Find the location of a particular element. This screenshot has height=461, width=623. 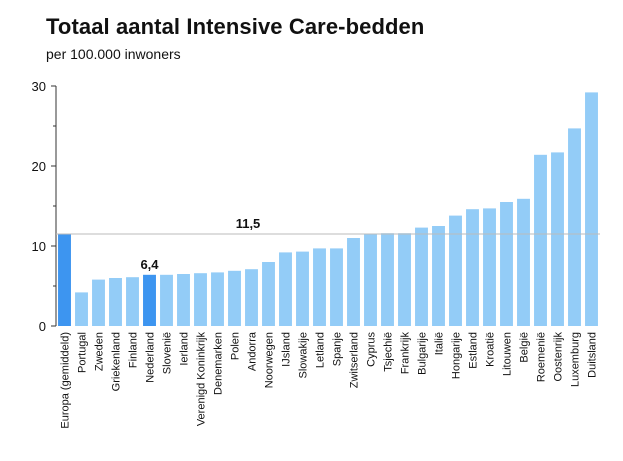

bar-denemarken is located at coordinates (217, 299).